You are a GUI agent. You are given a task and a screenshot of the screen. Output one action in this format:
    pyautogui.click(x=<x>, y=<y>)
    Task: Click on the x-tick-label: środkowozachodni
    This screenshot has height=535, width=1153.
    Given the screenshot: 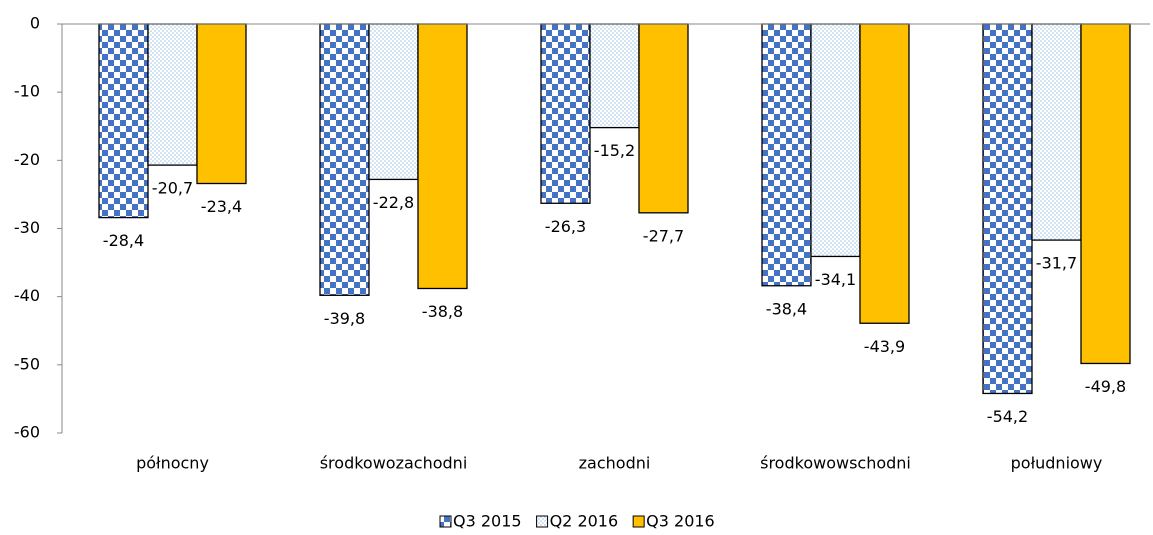 What is the action you would take?
    pyautogui.click(x=394, y=463)
    